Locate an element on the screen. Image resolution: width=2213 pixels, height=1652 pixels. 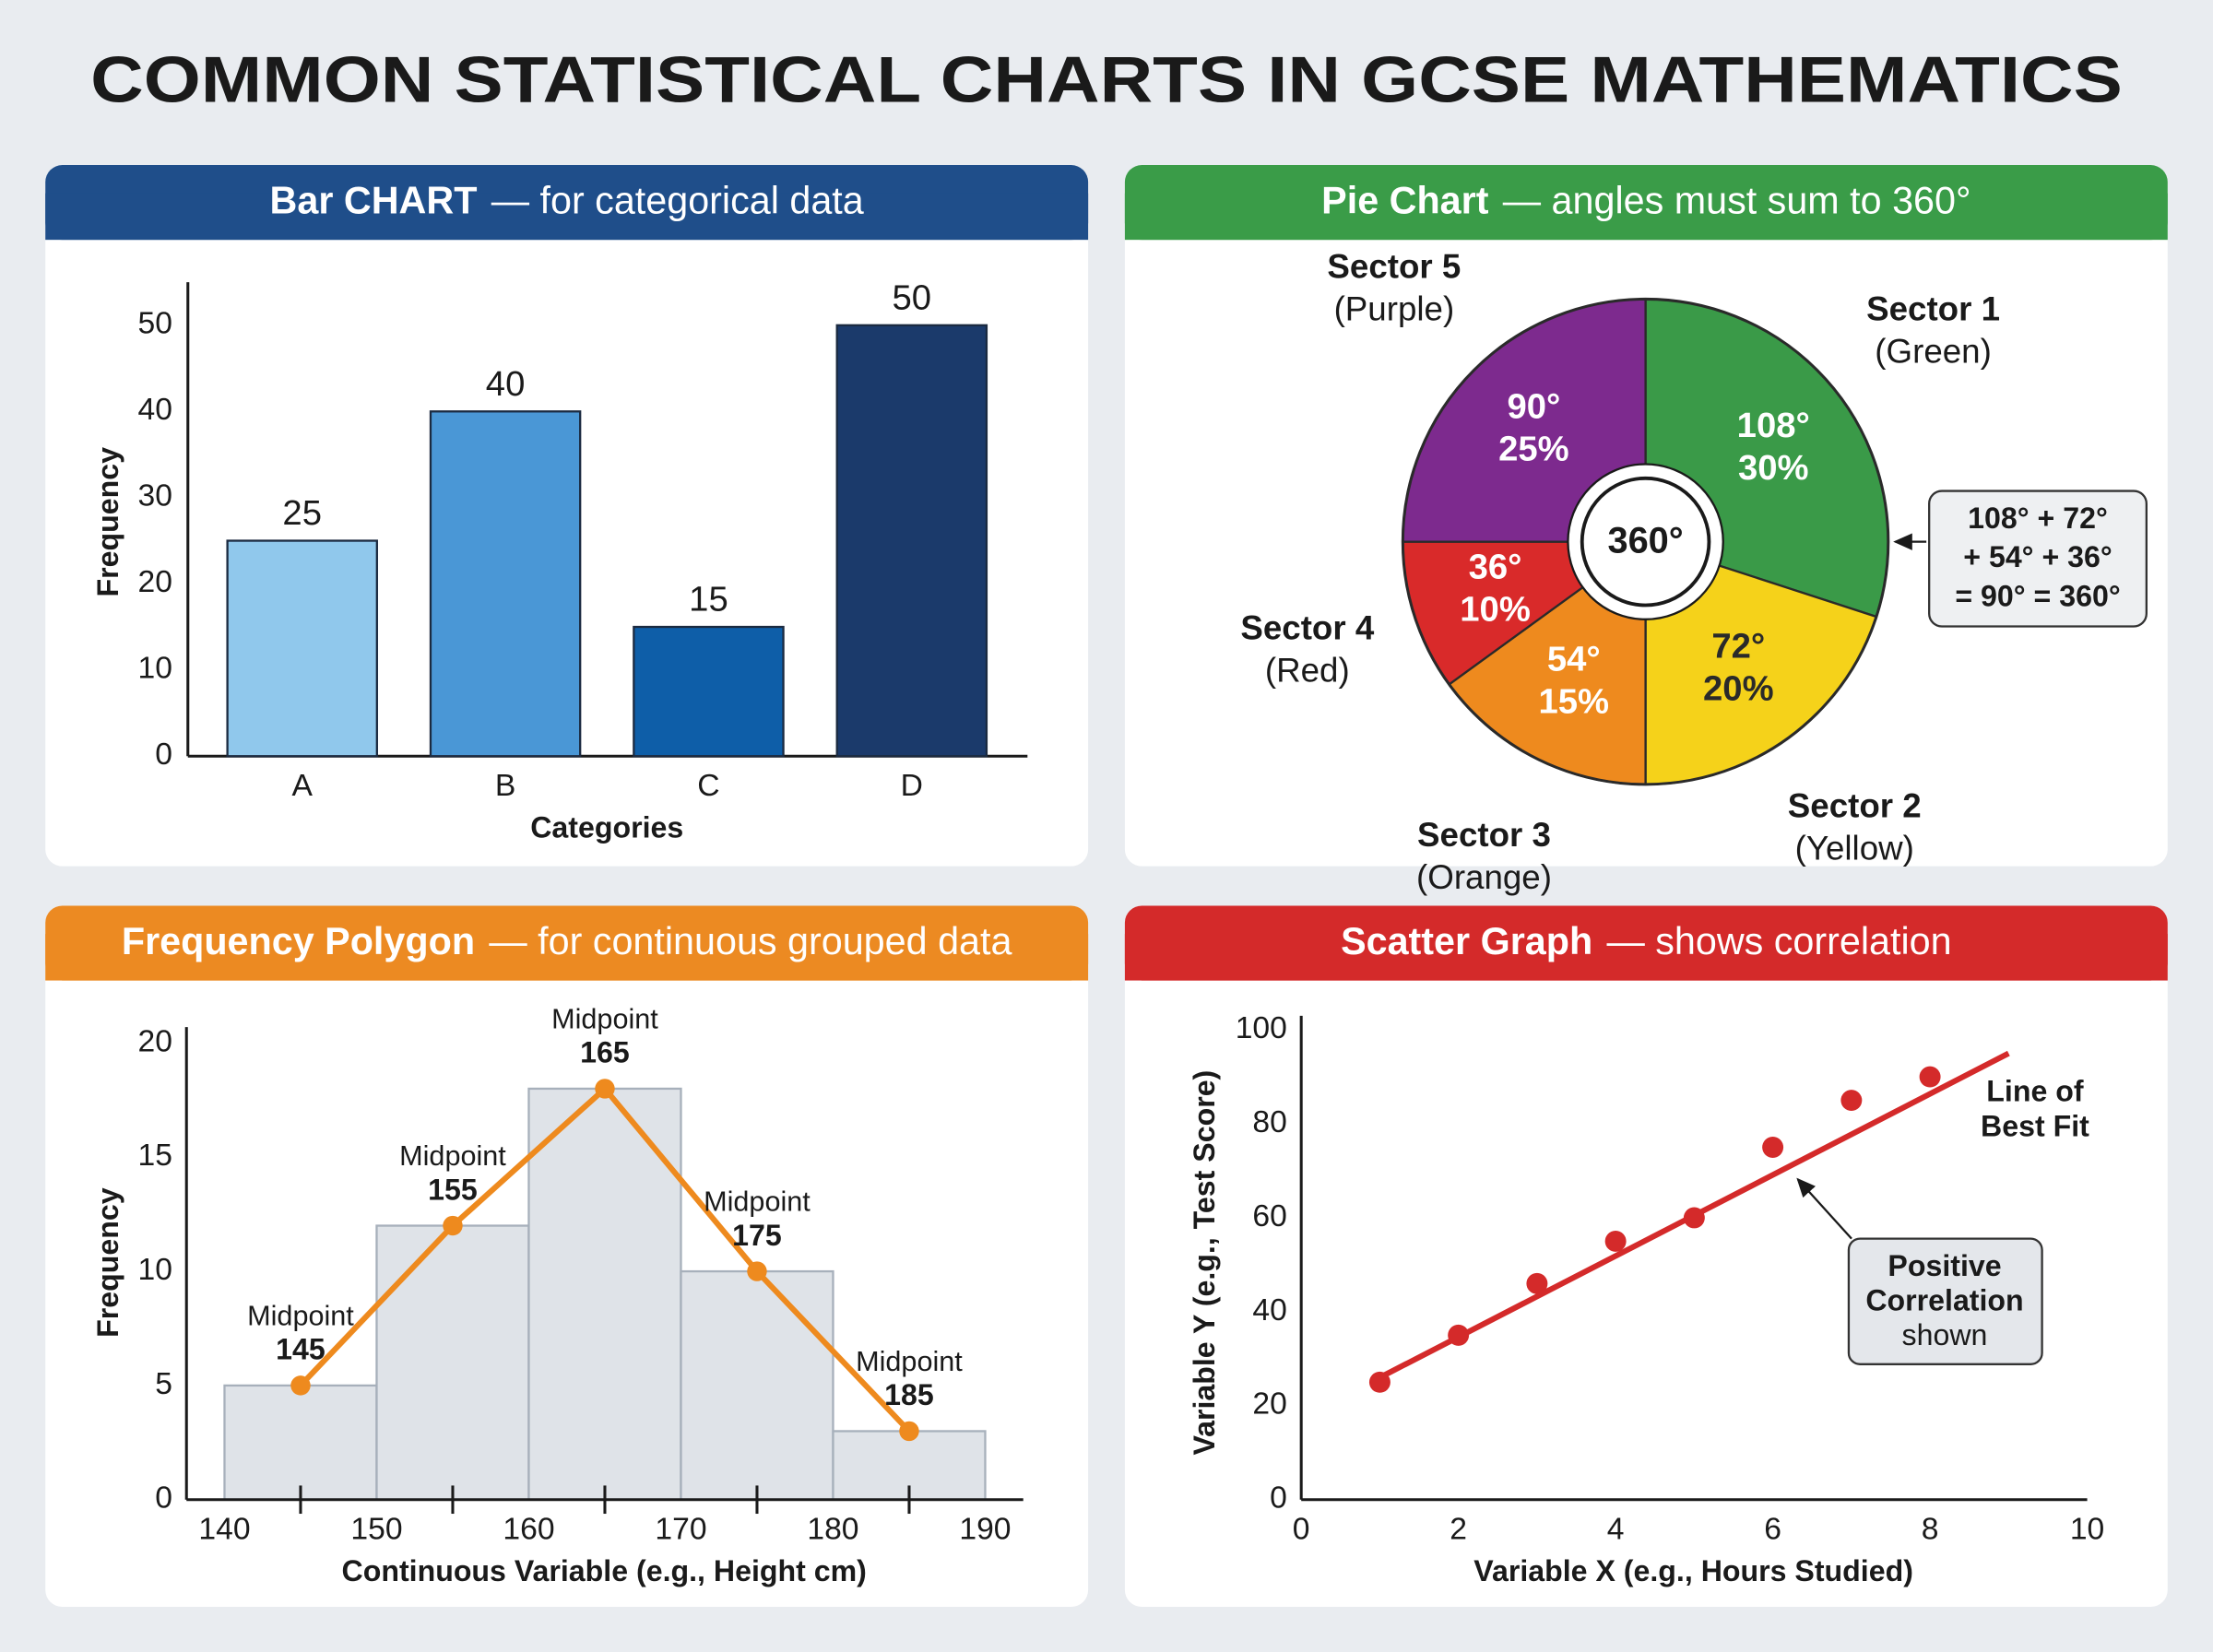
panel-subtitle: — shows correlation is located at coordinates (1778, 941).